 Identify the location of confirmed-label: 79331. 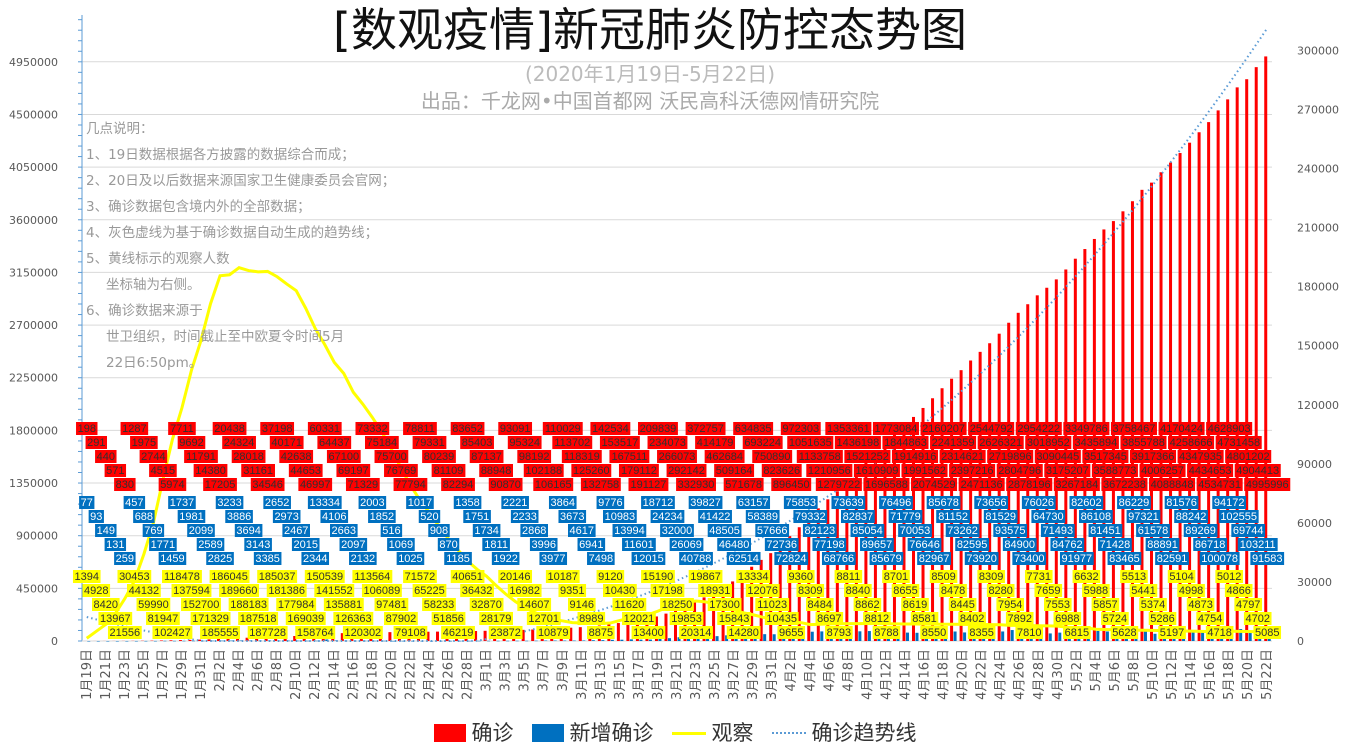
(429, 443).